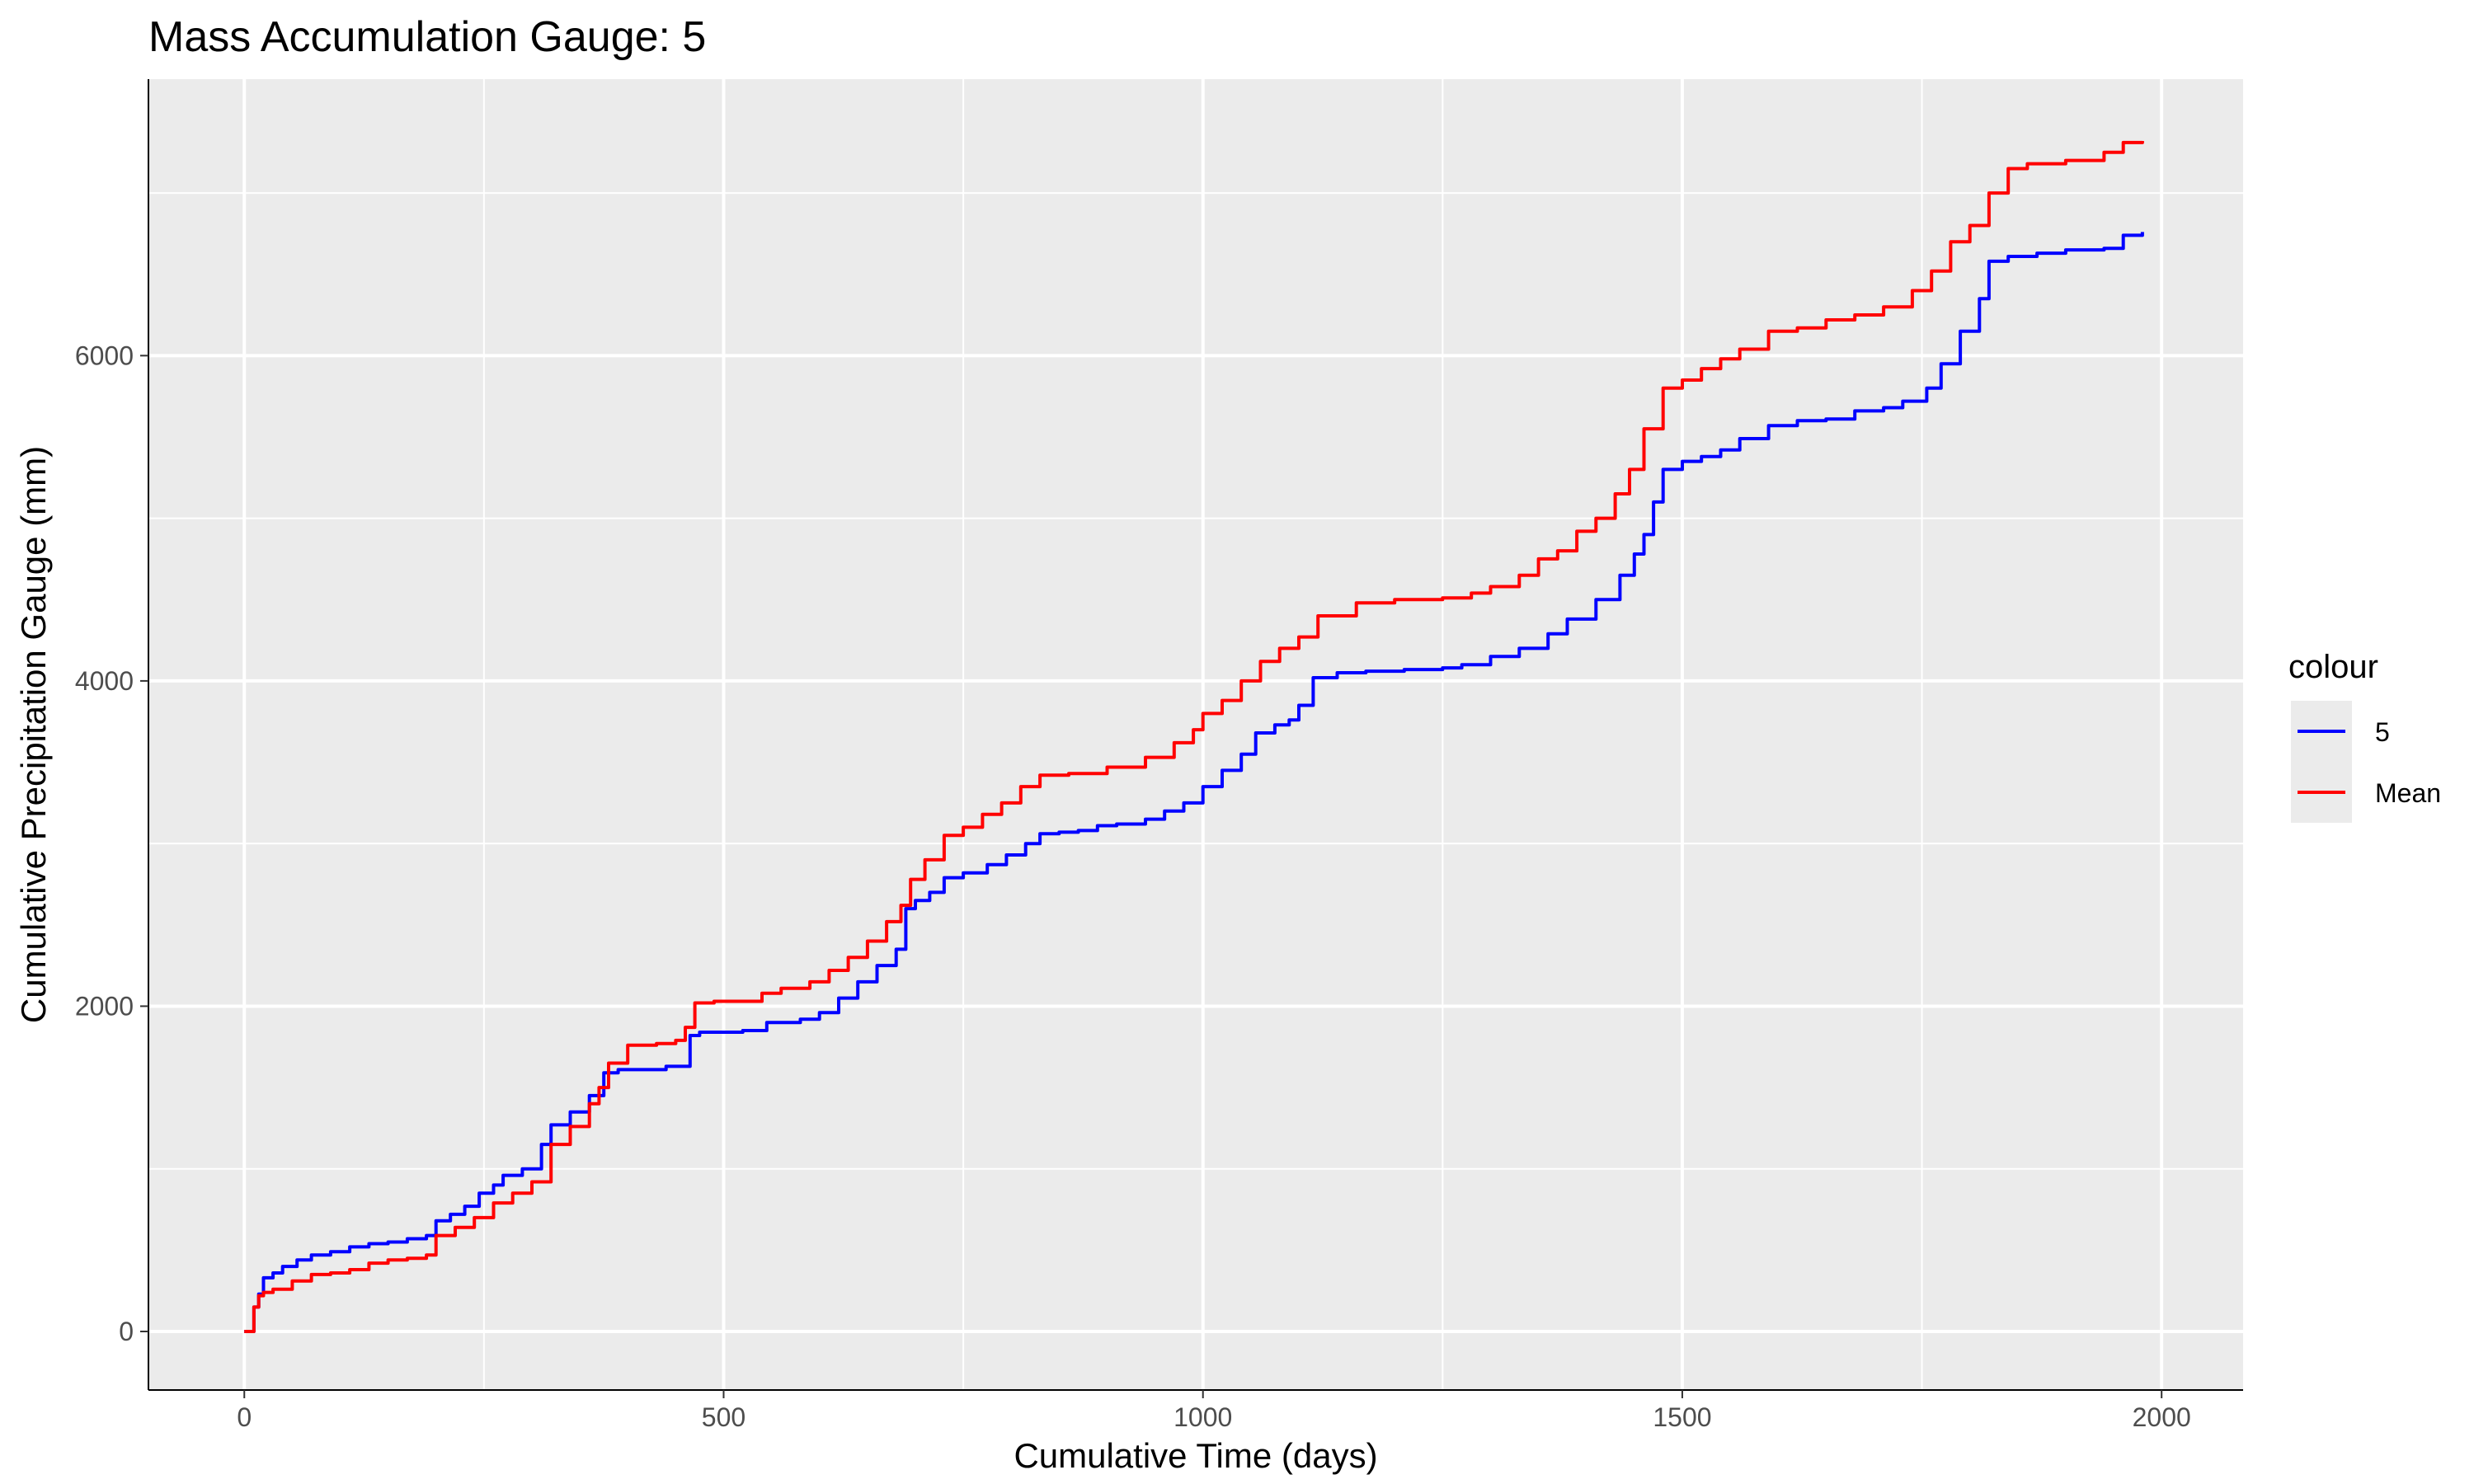 The image size is (2474, 1484). I want to click on y-axis-ticks: 0 2000 4000 6000, so click(111, 843).